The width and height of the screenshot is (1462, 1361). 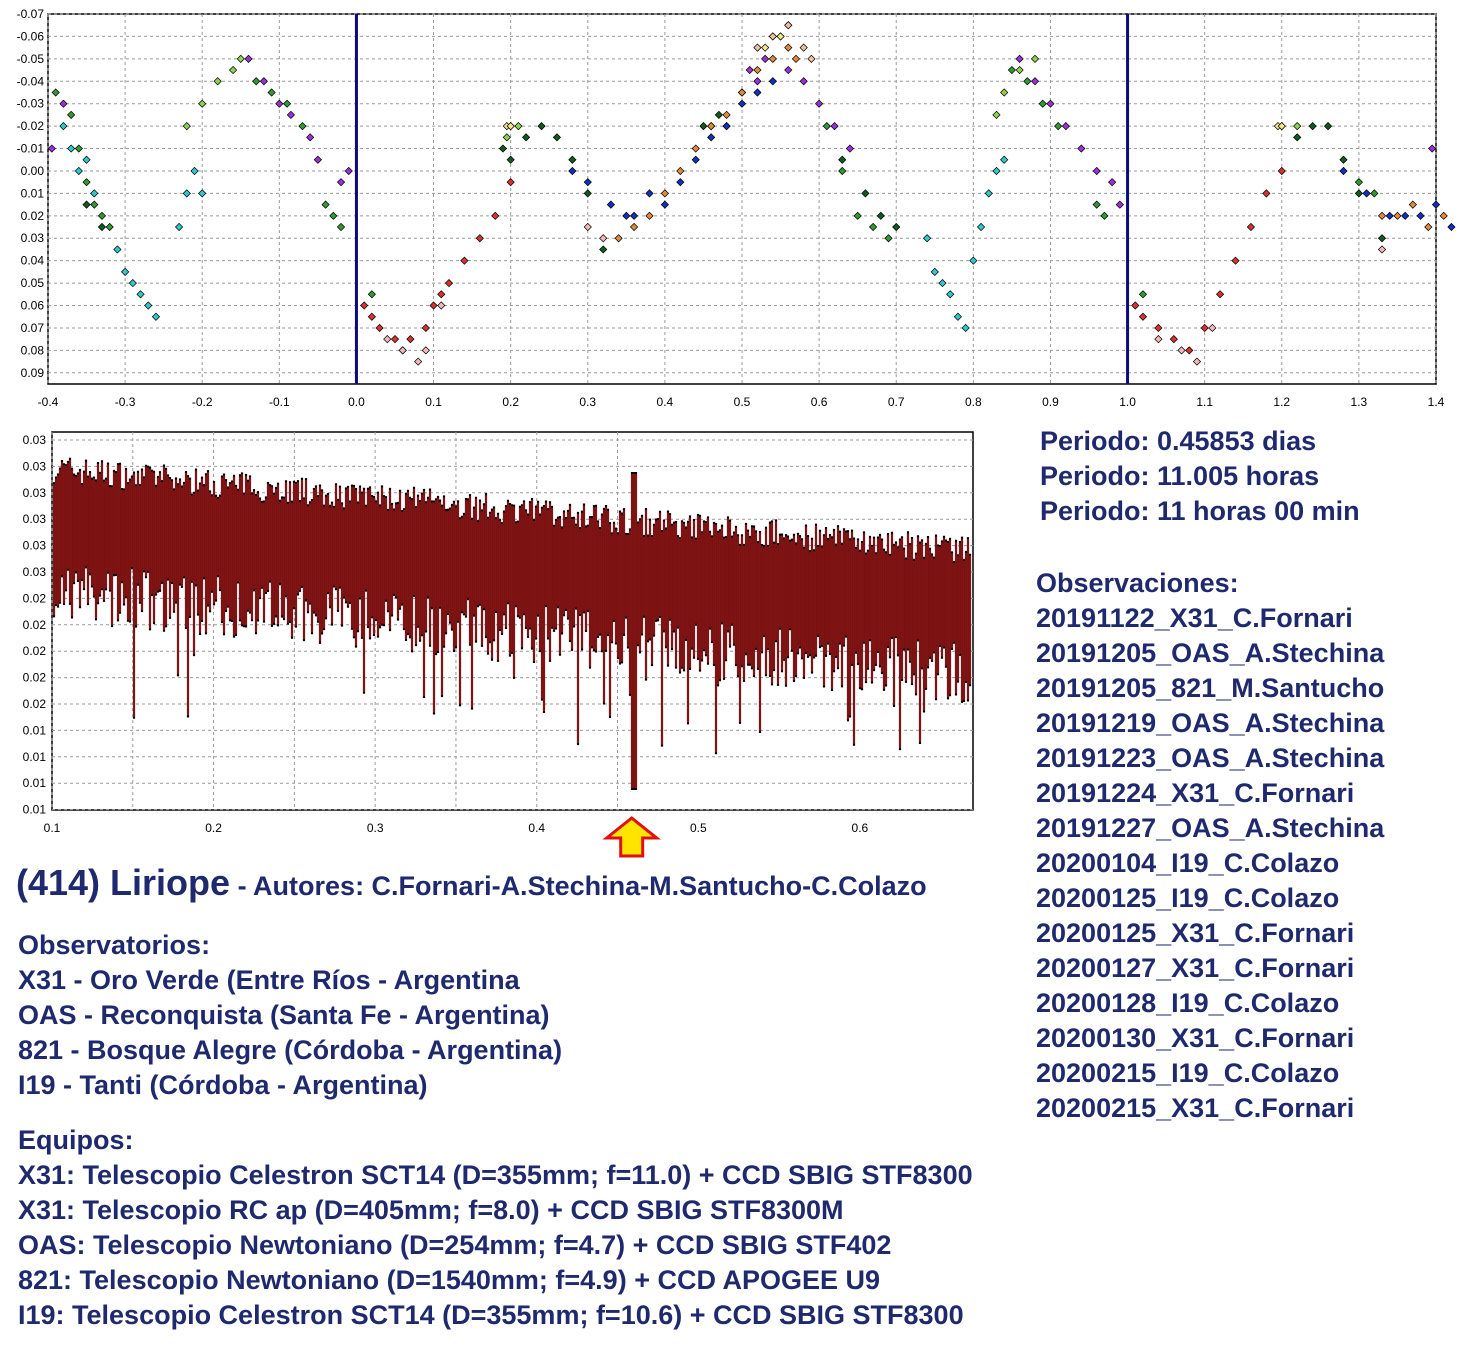 I want to click on y-tick-label: -0.01, so click(x=31, y=149).